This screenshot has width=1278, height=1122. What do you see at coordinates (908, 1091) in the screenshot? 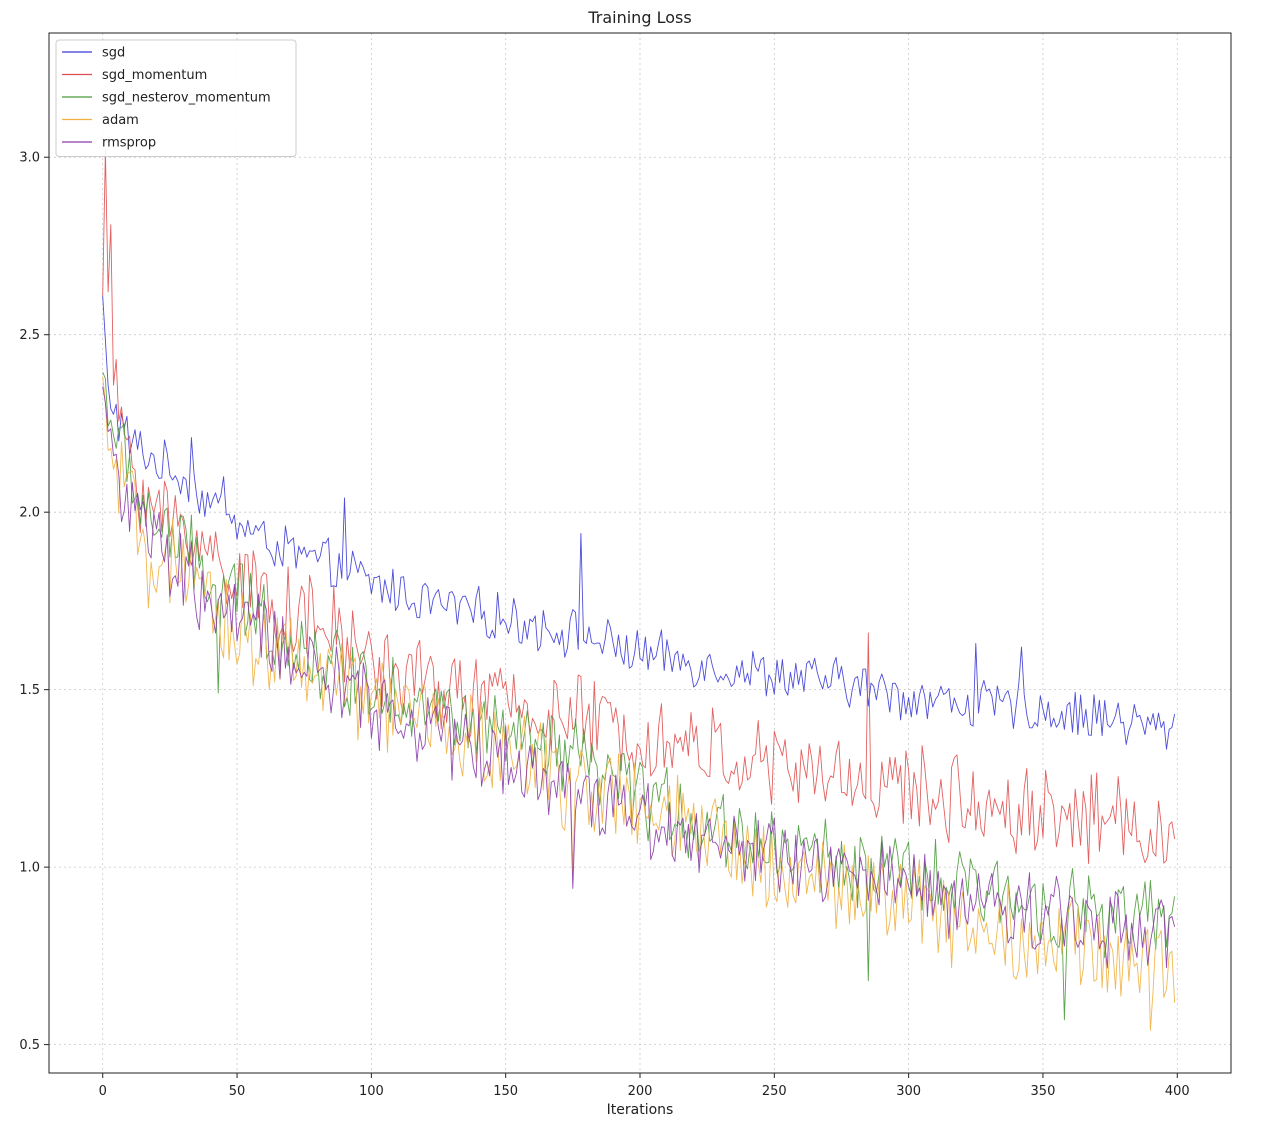
I see `x-tick-label: 300` at bounding box center [908, 1091].